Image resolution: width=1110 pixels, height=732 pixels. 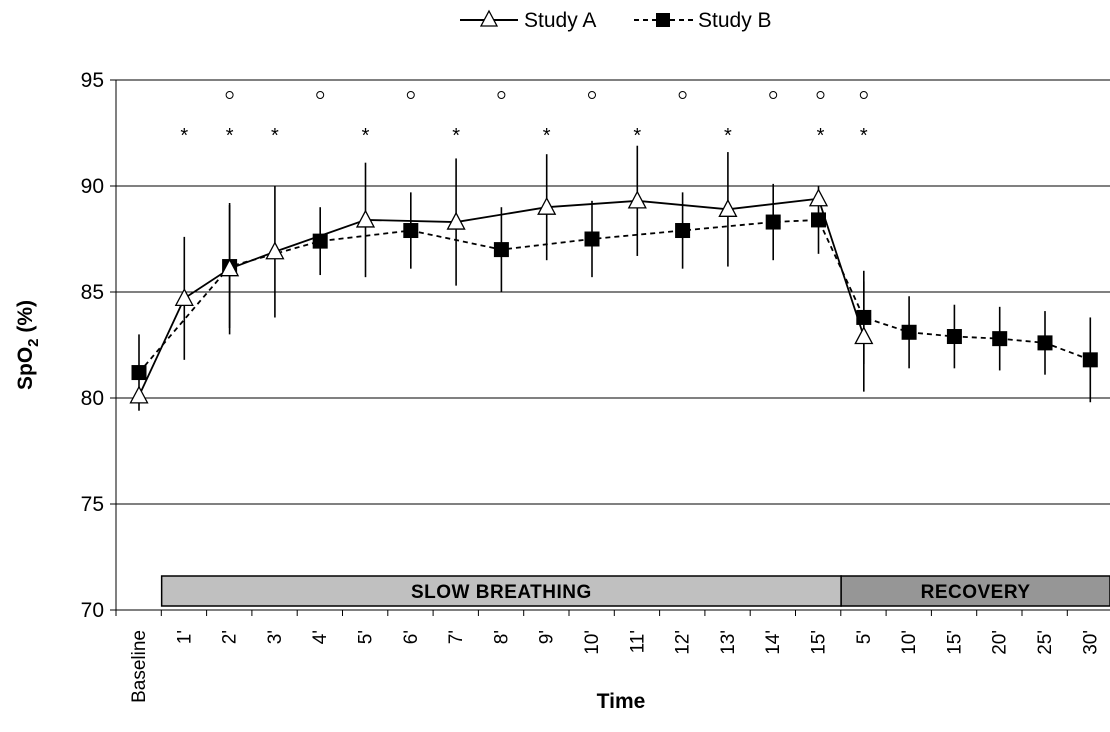 What do you see at coordinates (92, 186) in the screenshot?
I see `y-tick-label-90: 90` at bounding box center [92, 186].